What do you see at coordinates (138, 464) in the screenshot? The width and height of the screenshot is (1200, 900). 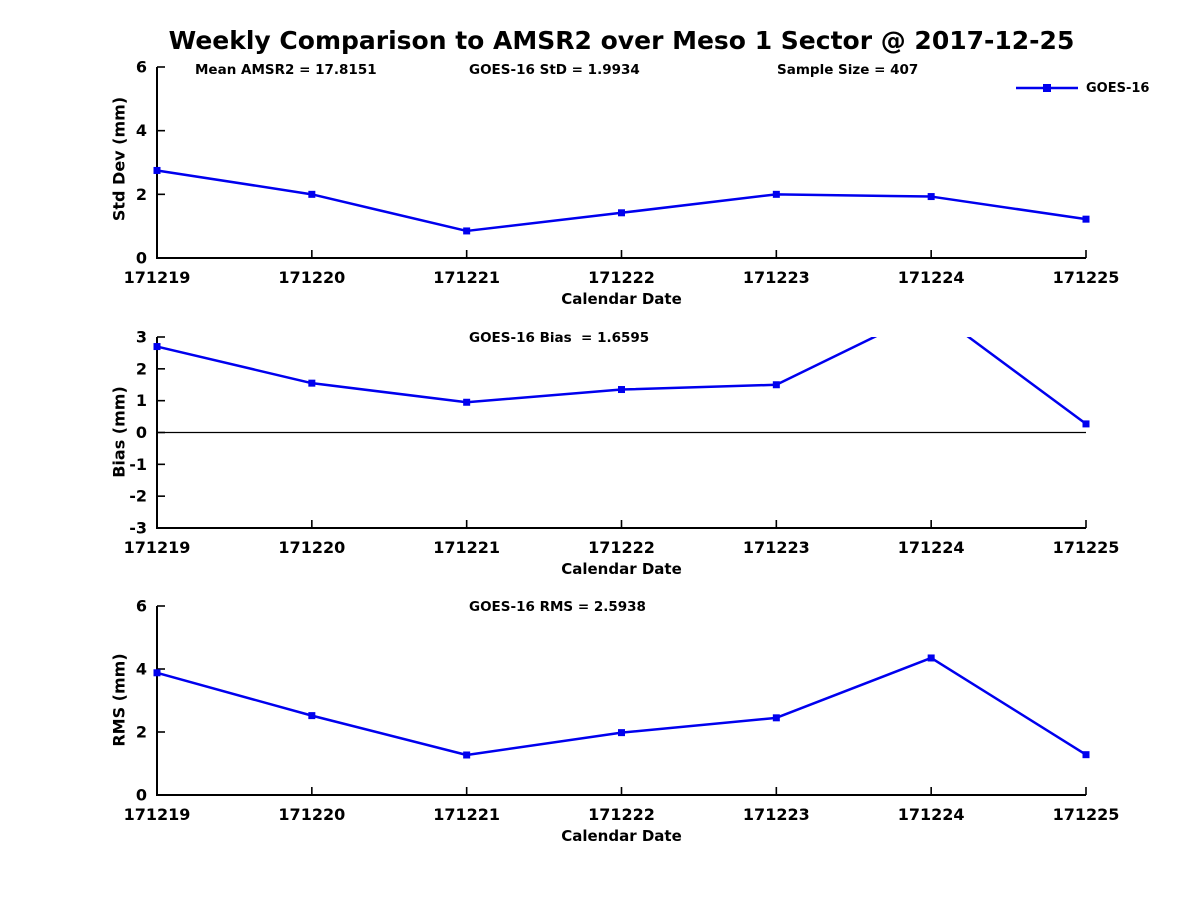 I see `y-tick-label: -1` at bounding box center [138, 464].